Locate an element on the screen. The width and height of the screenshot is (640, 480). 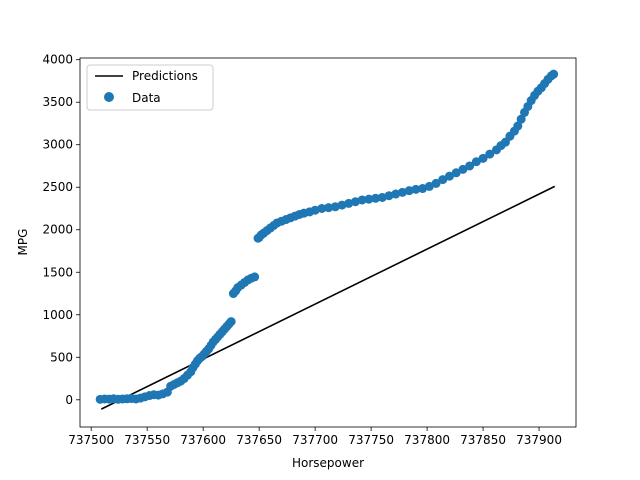
x-tick-label: 737550 is located at coordinates (147, 440).